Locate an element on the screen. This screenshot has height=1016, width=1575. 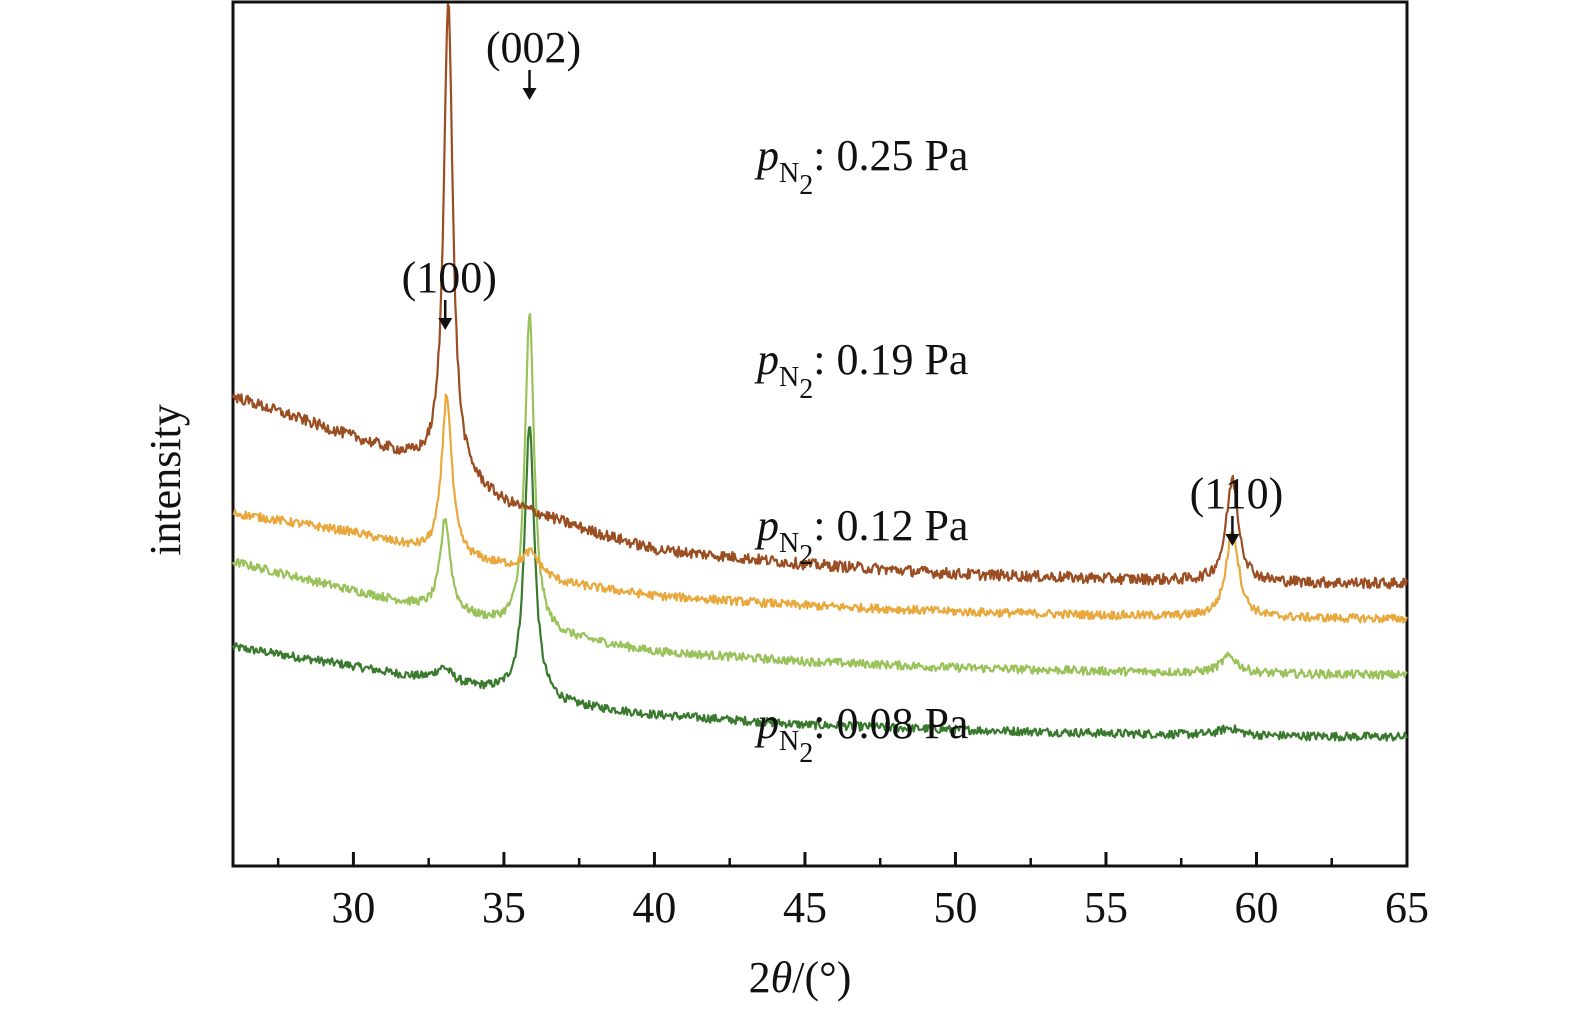
peak-label: (110) is located at coordinates (1237, 493).